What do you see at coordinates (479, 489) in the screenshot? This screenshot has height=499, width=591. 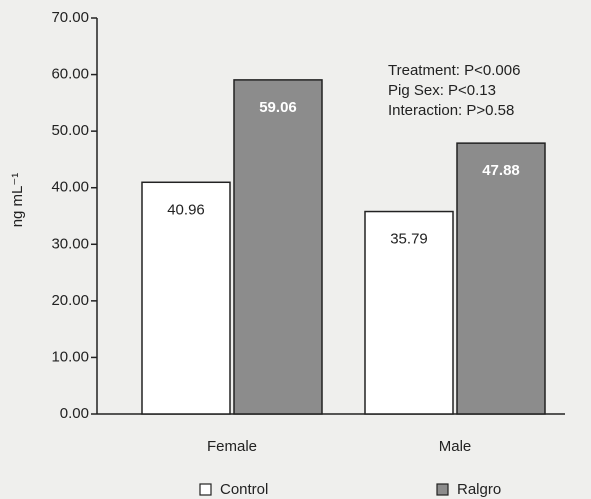 I see `legend-label: Ralgro` at bounding box center [479, 489].